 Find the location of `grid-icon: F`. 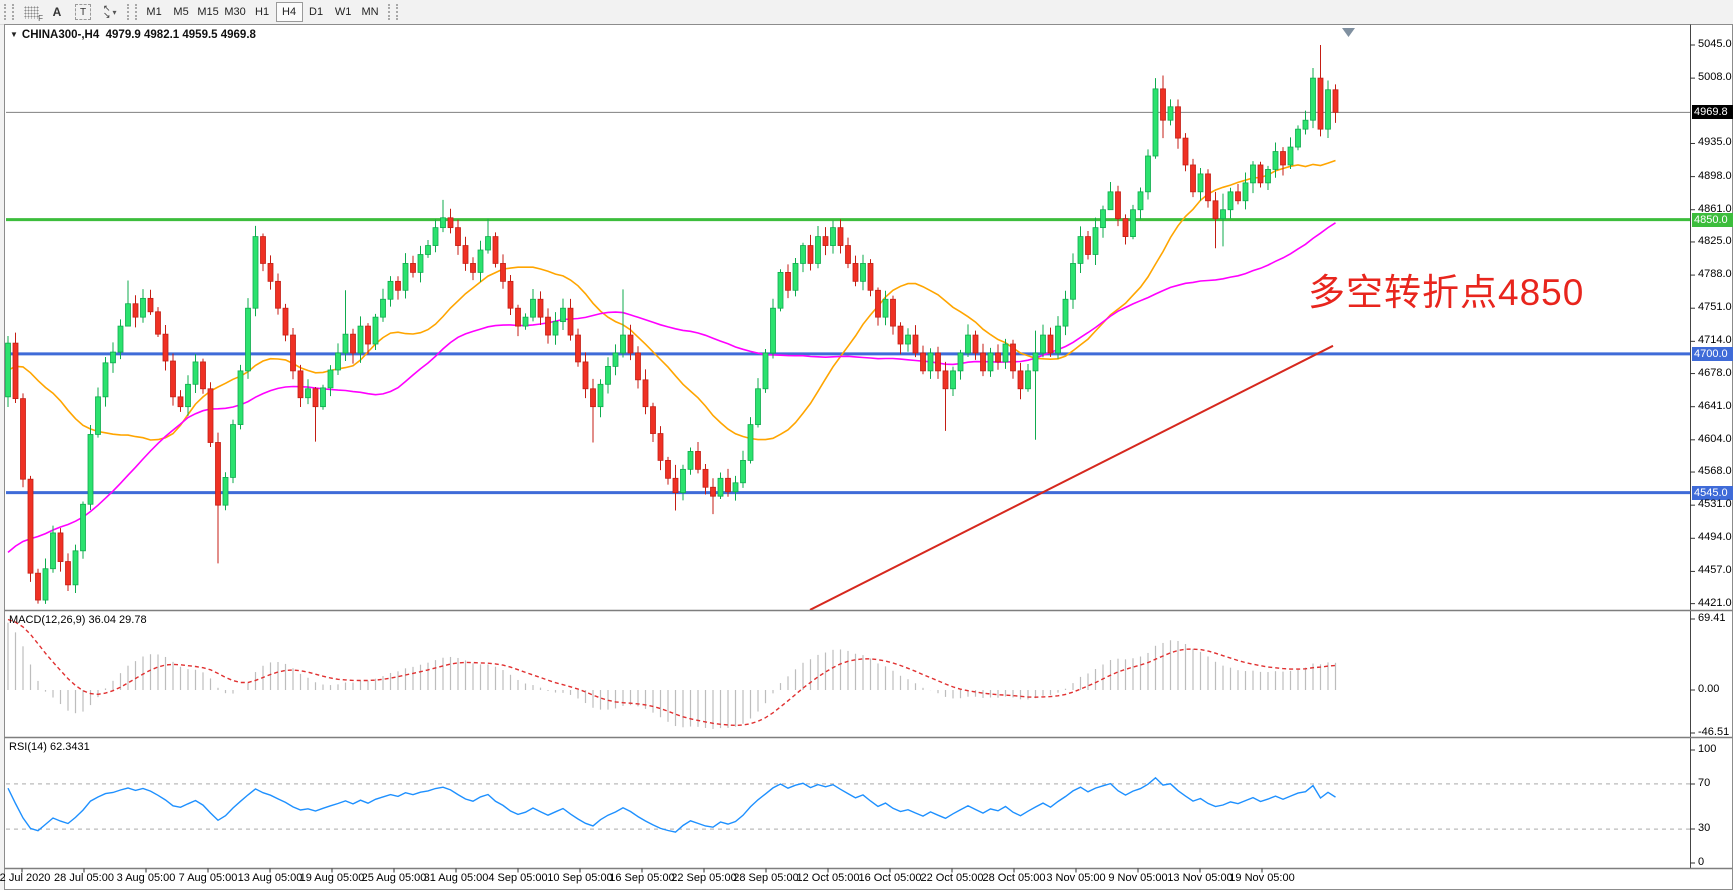

grid-icon: F is located at coordinates (33, 14).